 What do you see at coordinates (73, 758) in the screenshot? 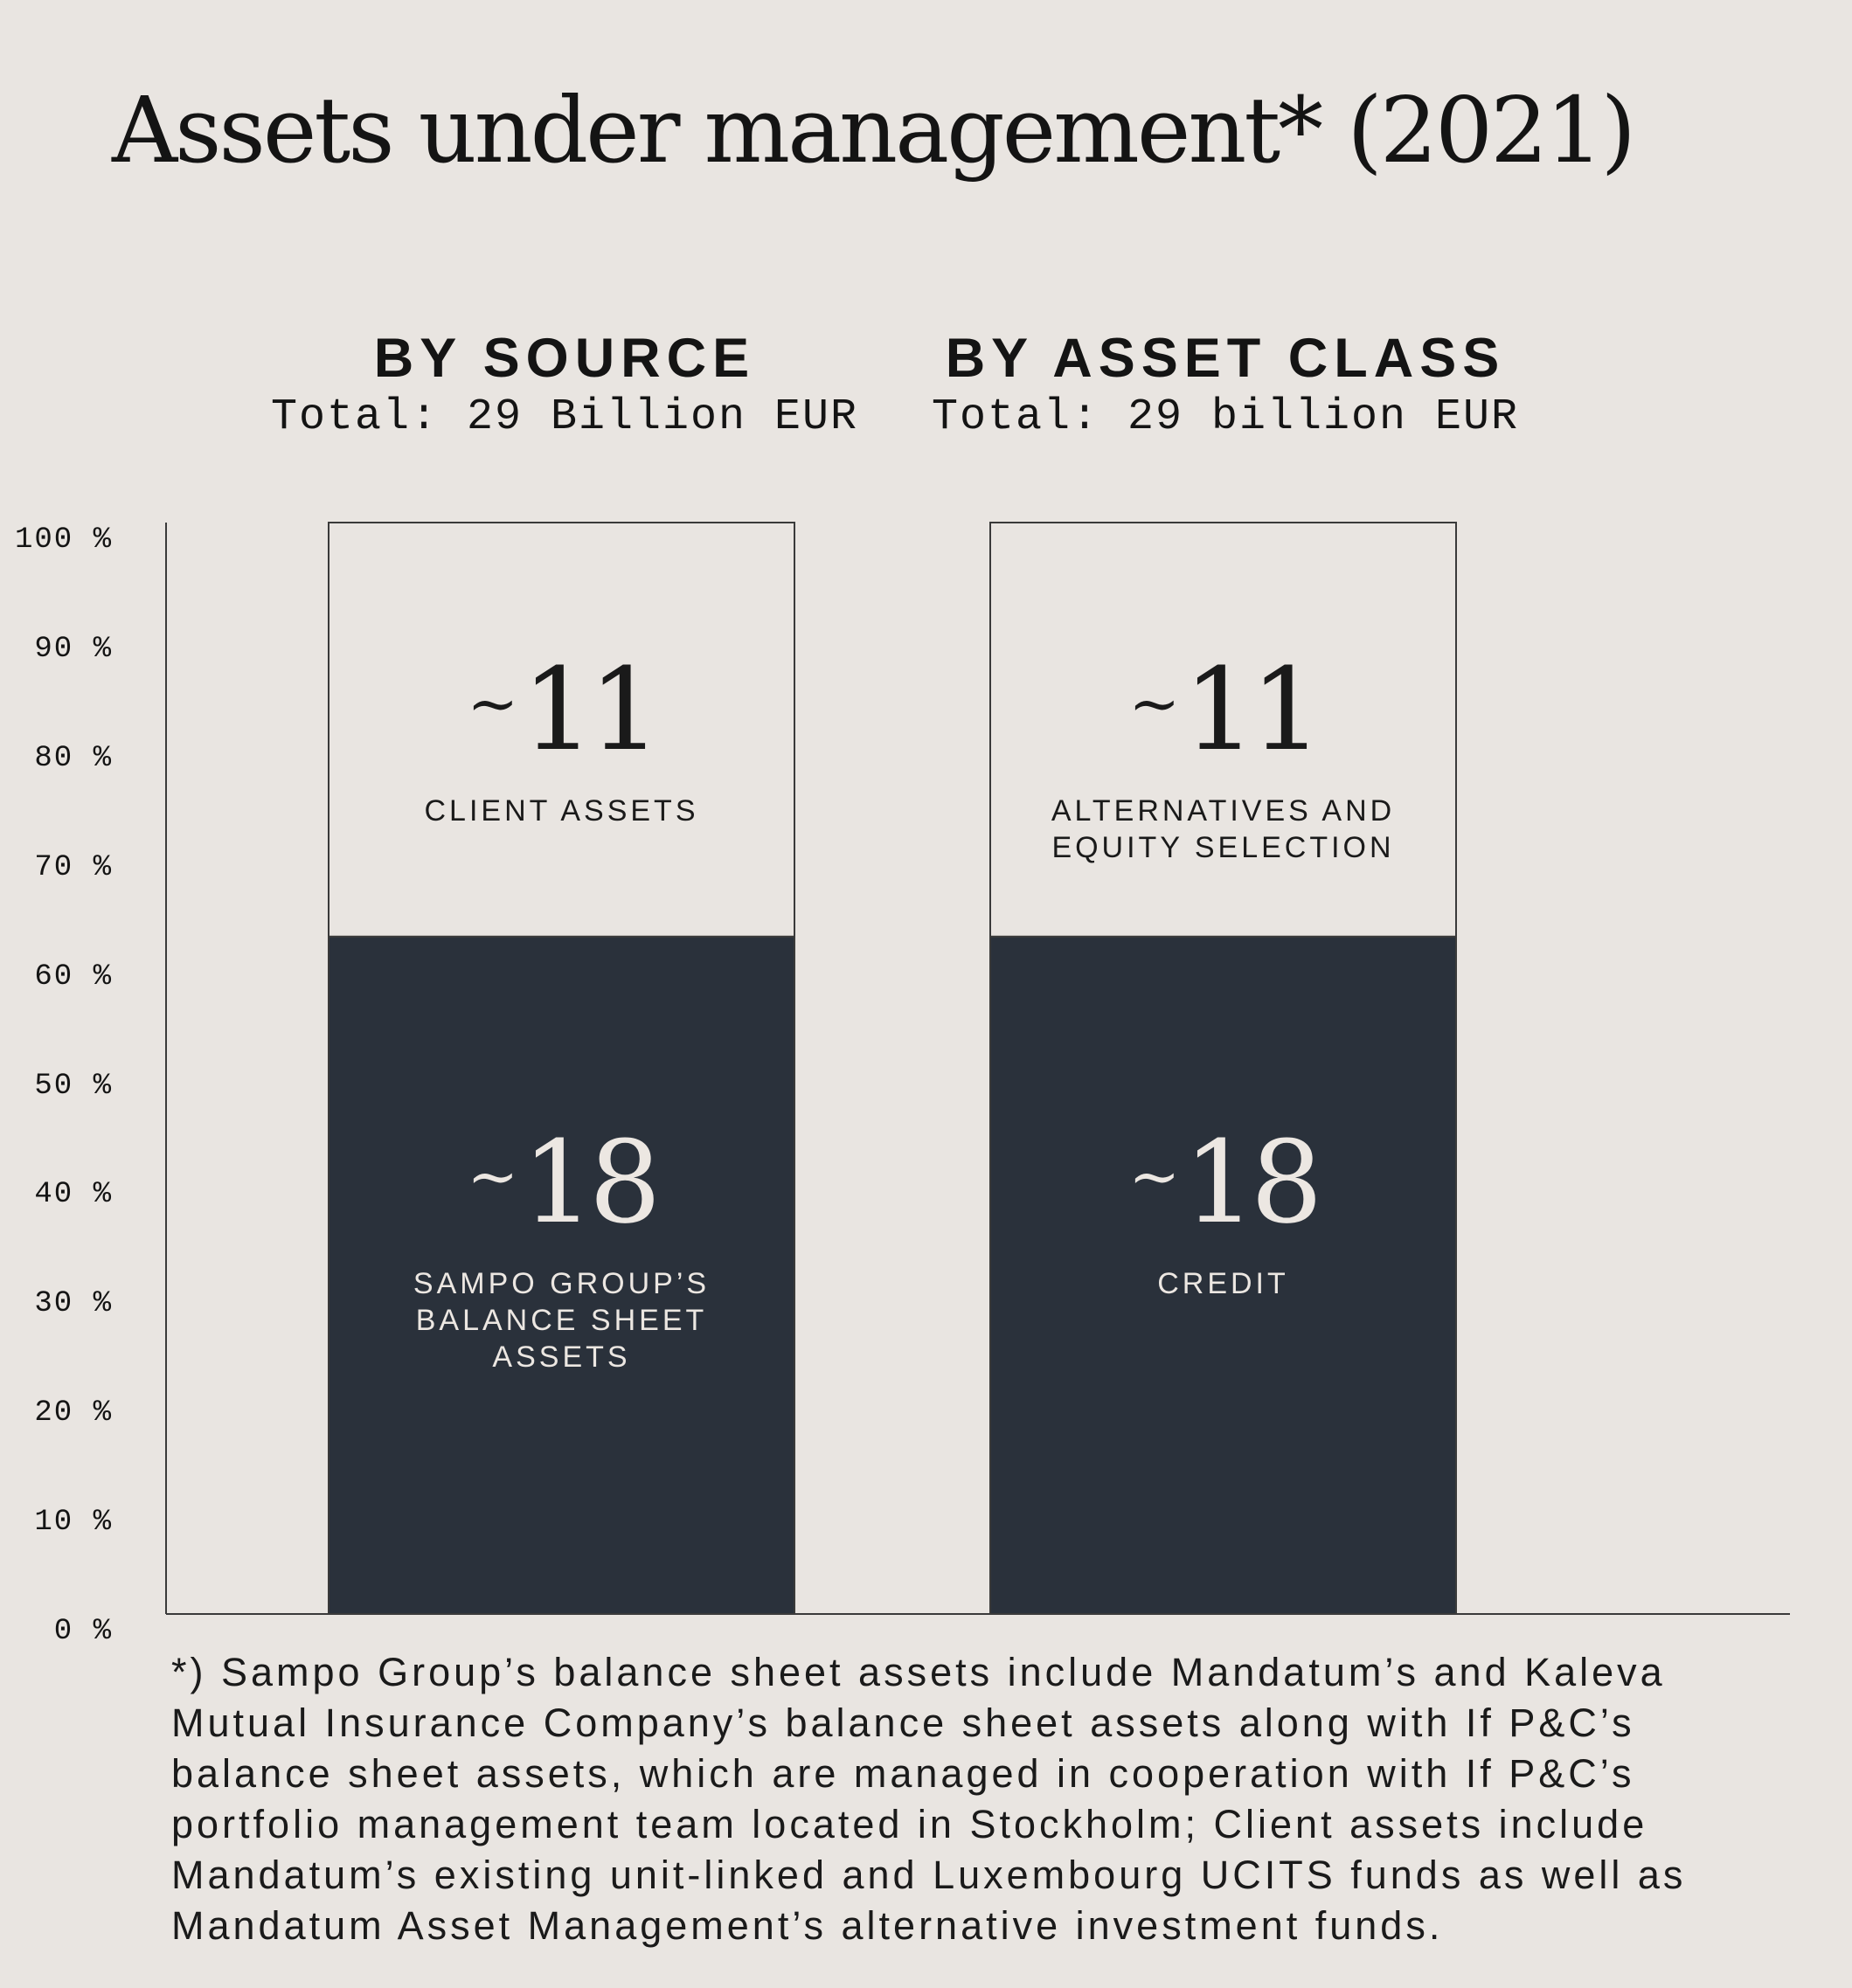
I see `y-tick-label: 80 %` at bounding box center [73, 758].